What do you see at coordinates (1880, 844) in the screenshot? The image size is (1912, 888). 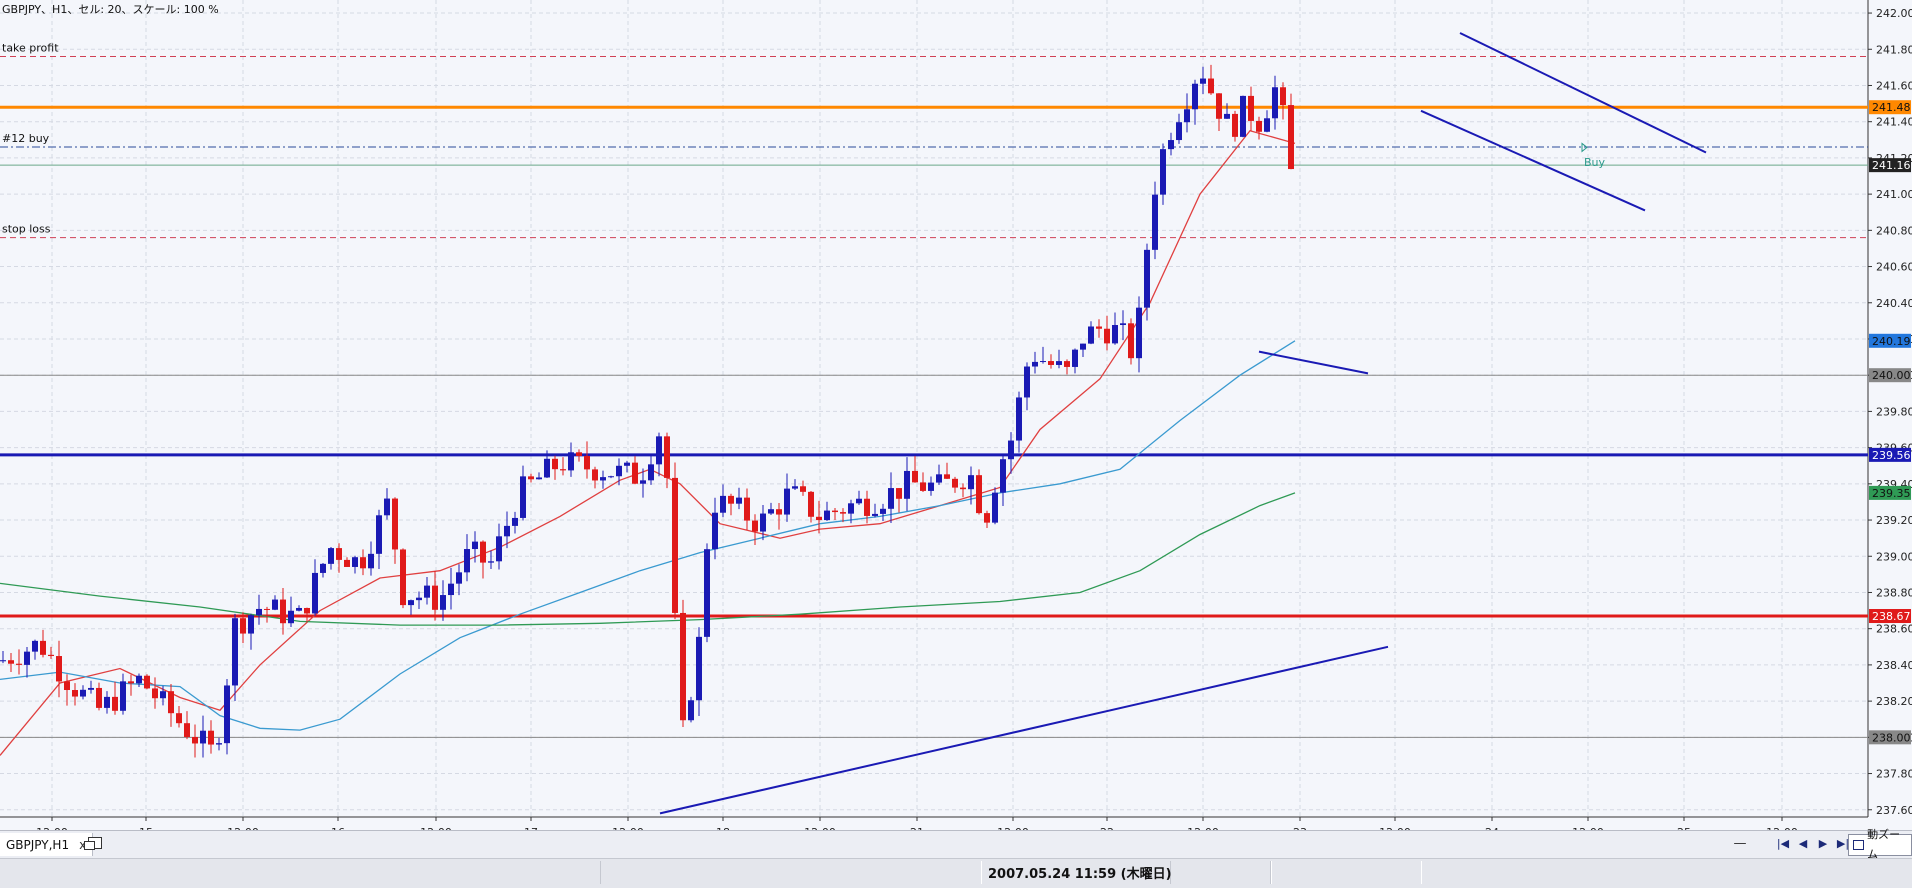 I see `auto-zoom-button: 動ズーム` at bounding box center [1880, 844].